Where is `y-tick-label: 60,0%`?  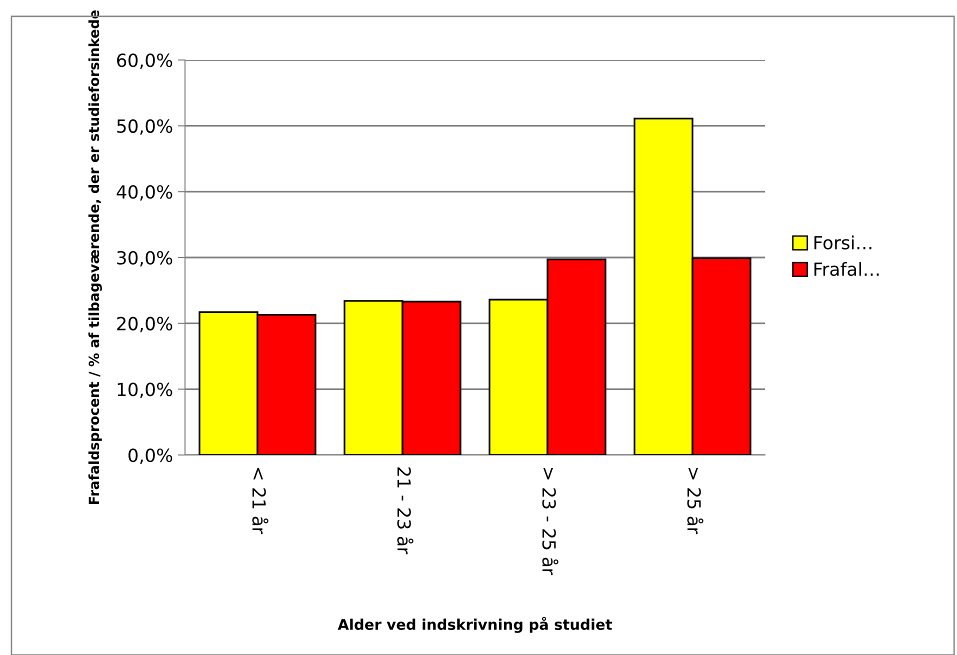 y-tick-label: 60,0% is located at coordinates (144, 61).